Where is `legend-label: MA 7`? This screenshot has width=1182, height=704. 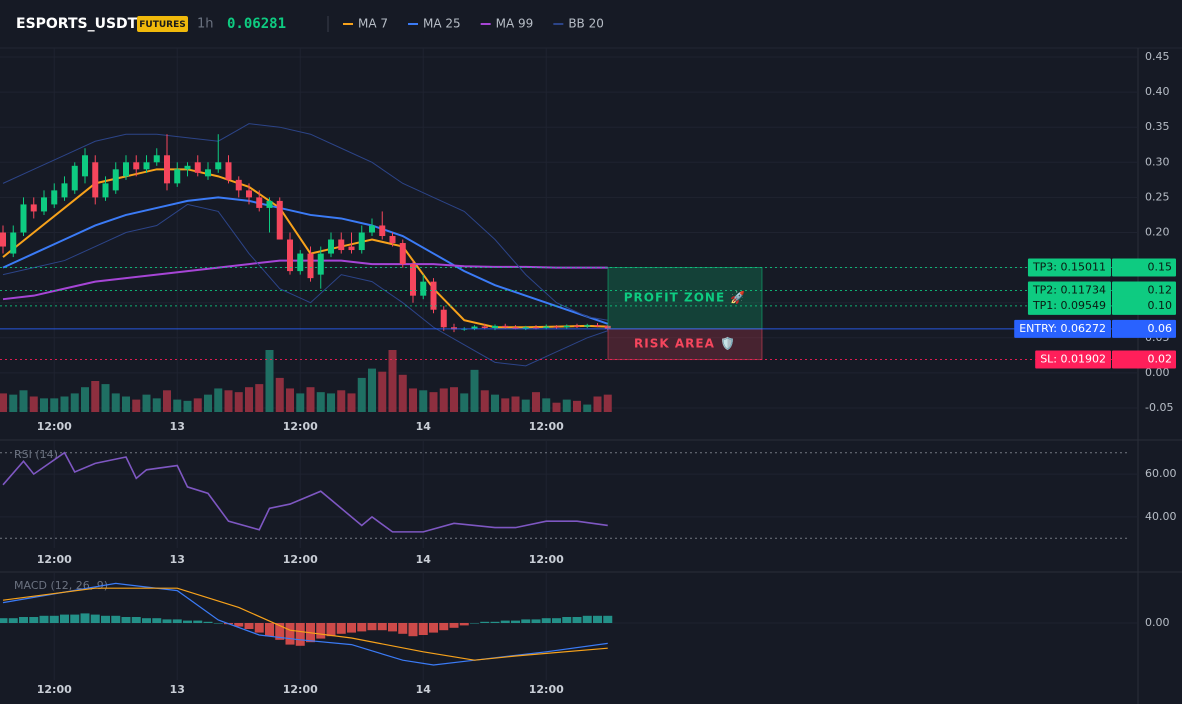
legend-label: MA 7 is located at coordinates (373, 24).